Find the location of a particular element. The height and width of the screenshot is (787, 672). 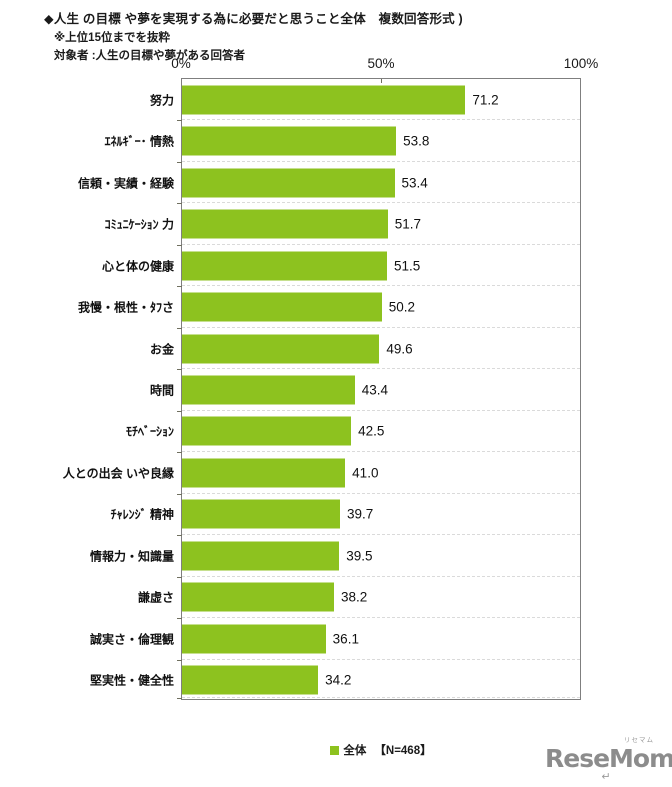

legend: 全体 【N=468】 is located at coordinates (381, 750).